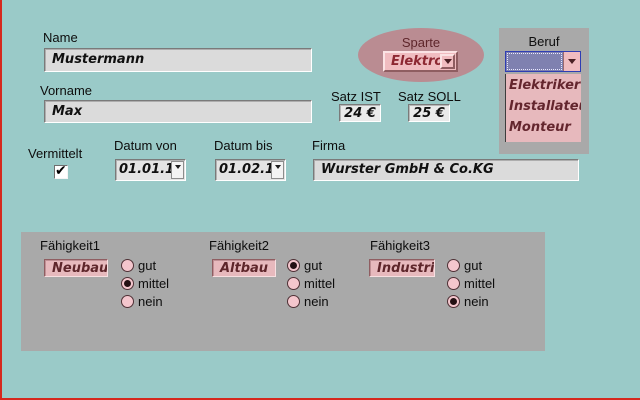 This screenshot has height=400, width=640. What do you see at coordinates (329, 145) in the screenshot?
I see `firma-label: Firma` at bounding box center [329, 145].